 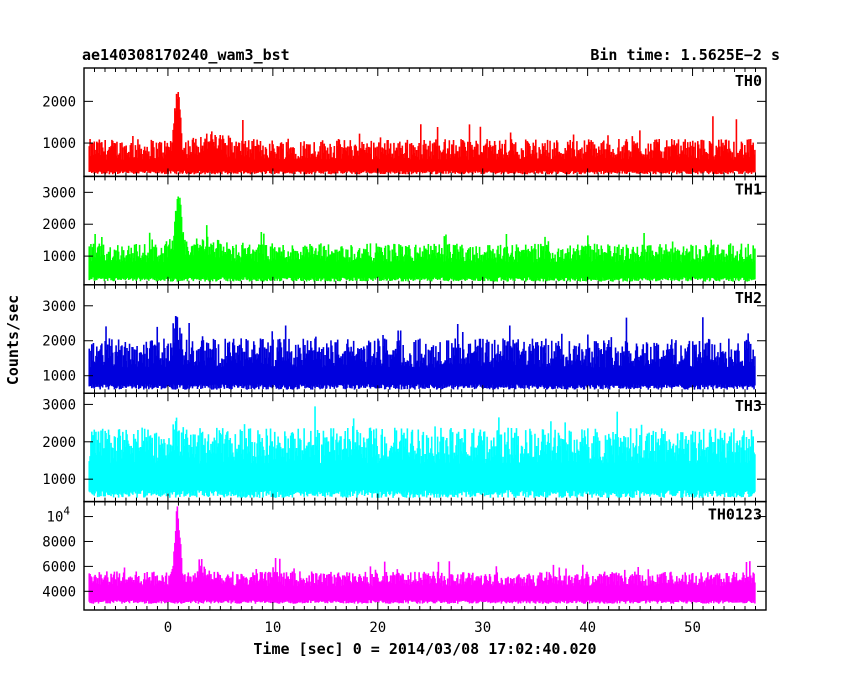 I want to click on x-tick-labels: 0 10 20 30 40 50, so click(x=432, y=628).